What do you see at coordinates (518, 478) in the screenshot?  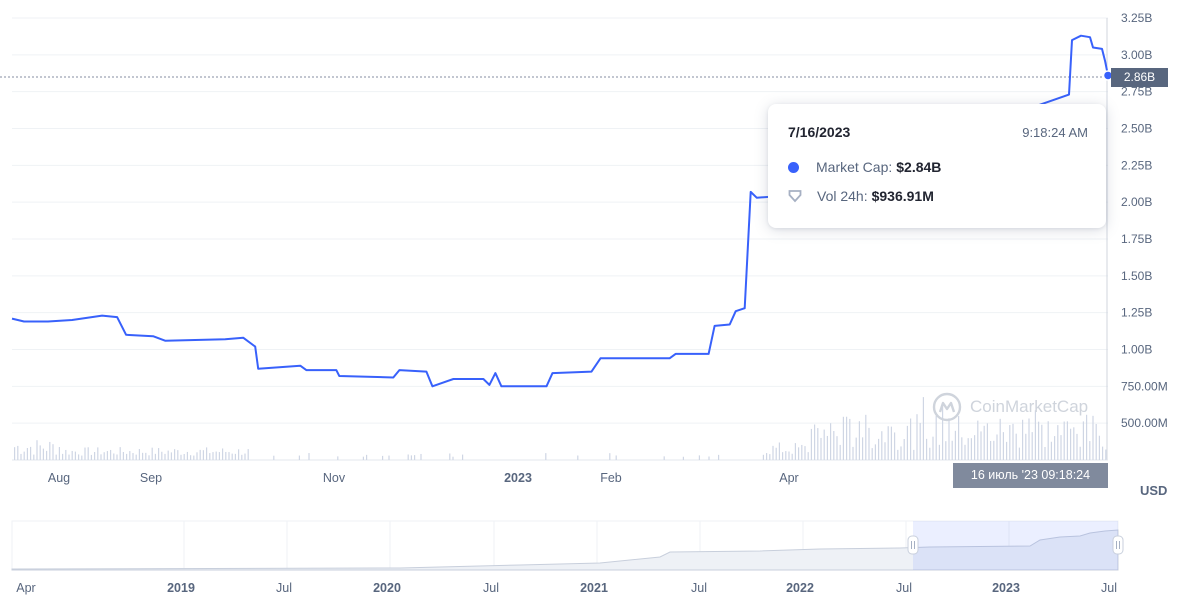 I see `x-tick-label: 2023` at bounding box center [518, 478].